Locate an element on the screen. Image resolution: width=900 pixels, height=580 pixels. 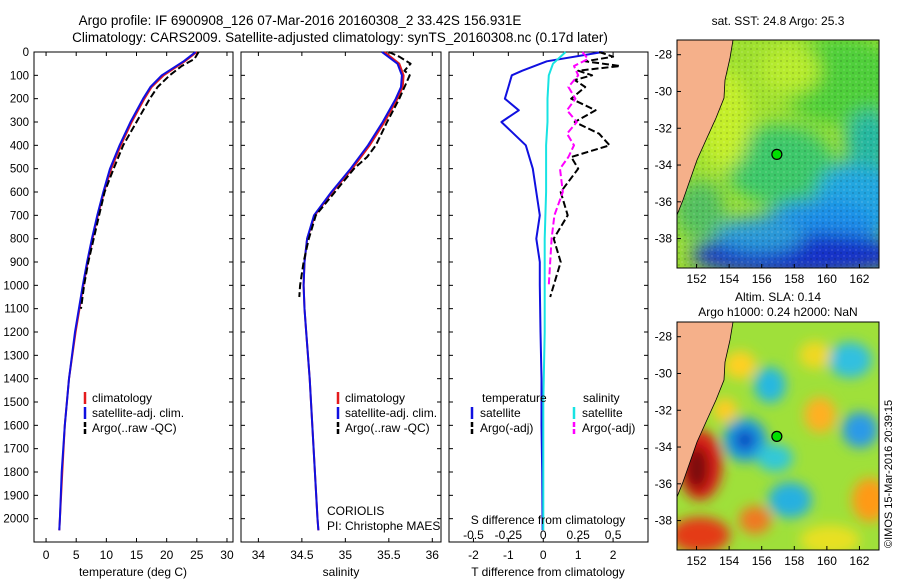
sst-map-frame is located at coordinates (778, 154).